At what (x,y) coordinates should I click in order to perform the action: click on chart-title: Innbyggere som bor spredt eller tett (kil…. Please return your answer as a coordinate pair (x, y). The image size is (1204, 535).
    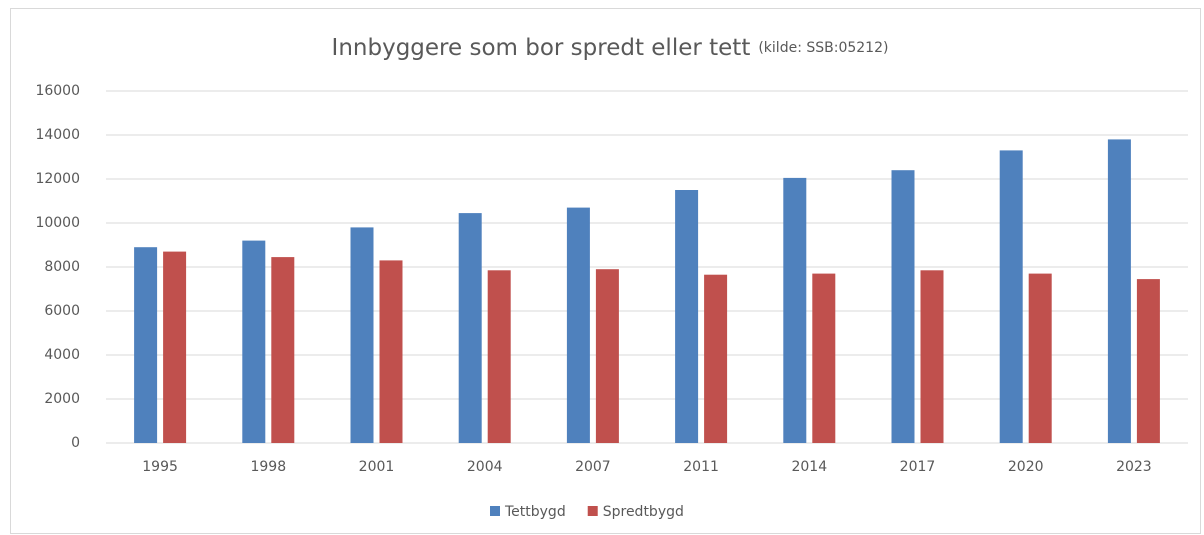
    Looking at the image, I should click on (610, 48).